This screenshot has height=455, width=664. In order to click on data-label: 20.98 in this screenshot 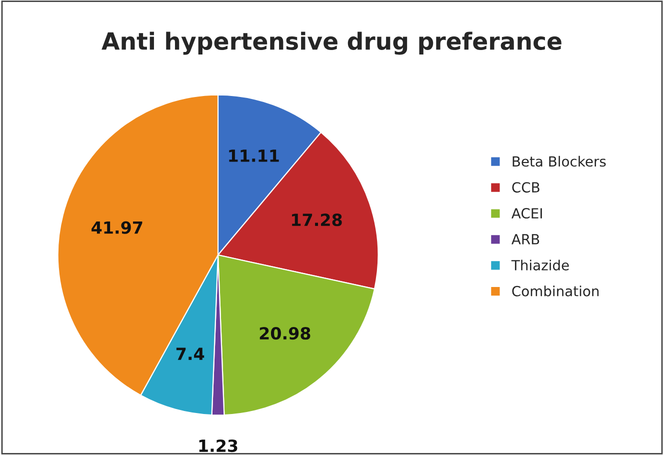, I will do `click(285, 333)`.